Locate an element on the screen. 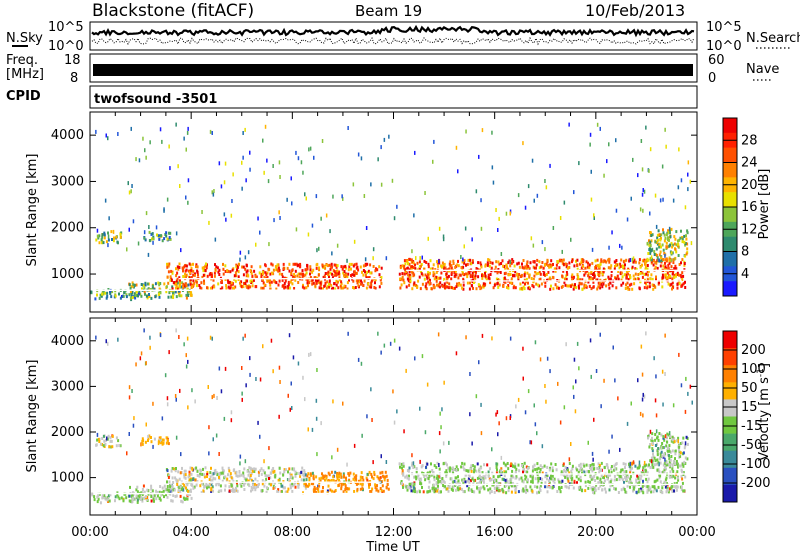 The image size is (800, 554). colorbar-tick-label: 24 is located at coordinates (749, 163).